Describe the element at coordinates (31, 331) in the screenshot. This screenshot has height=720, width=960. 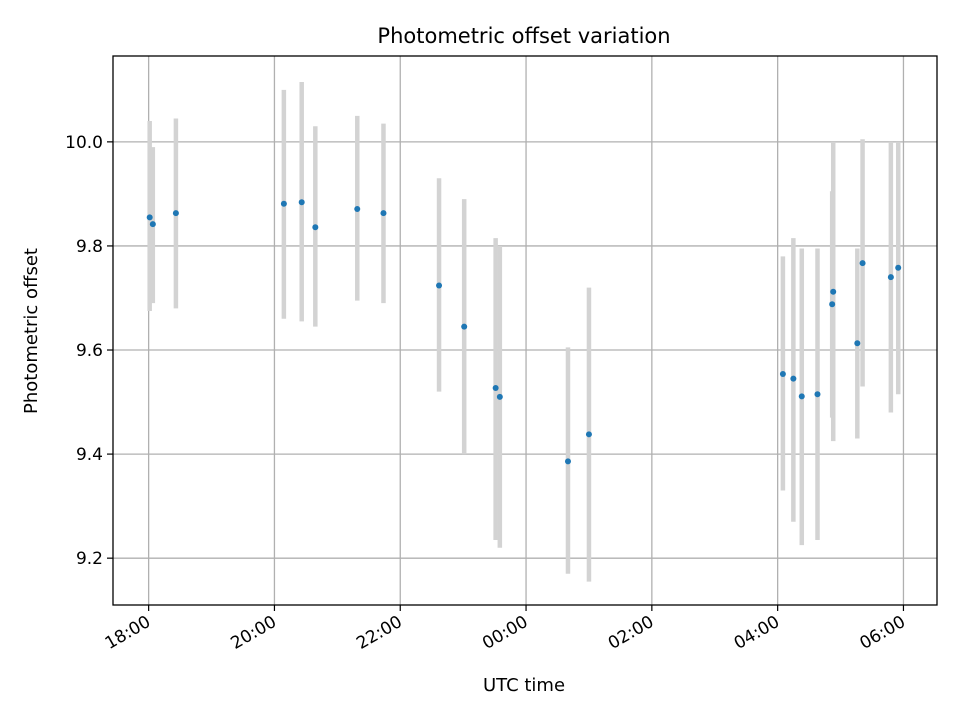
I see `y-axis-label: Photometric offset` at that location.